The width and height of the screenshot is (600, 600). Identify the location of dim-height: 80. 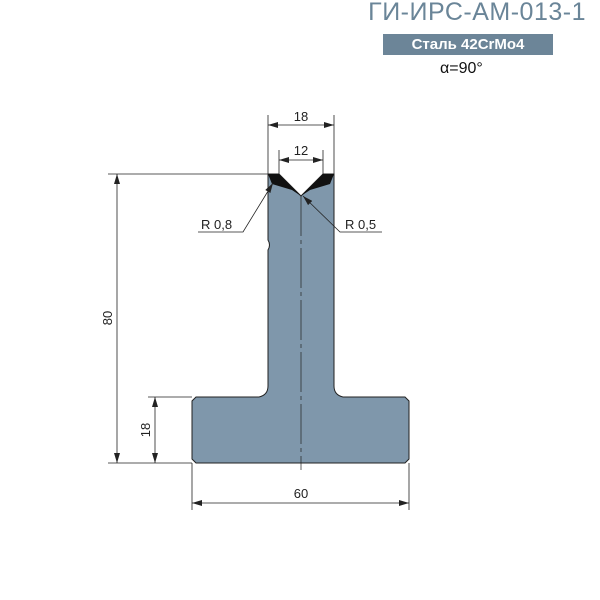
(107, 318).